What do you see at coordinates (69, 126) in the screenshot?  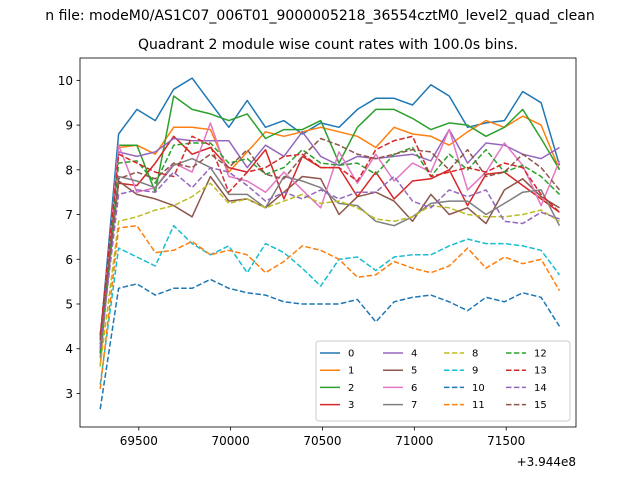 I see `y-tick-label: 9` at bounding box center [69, 126].